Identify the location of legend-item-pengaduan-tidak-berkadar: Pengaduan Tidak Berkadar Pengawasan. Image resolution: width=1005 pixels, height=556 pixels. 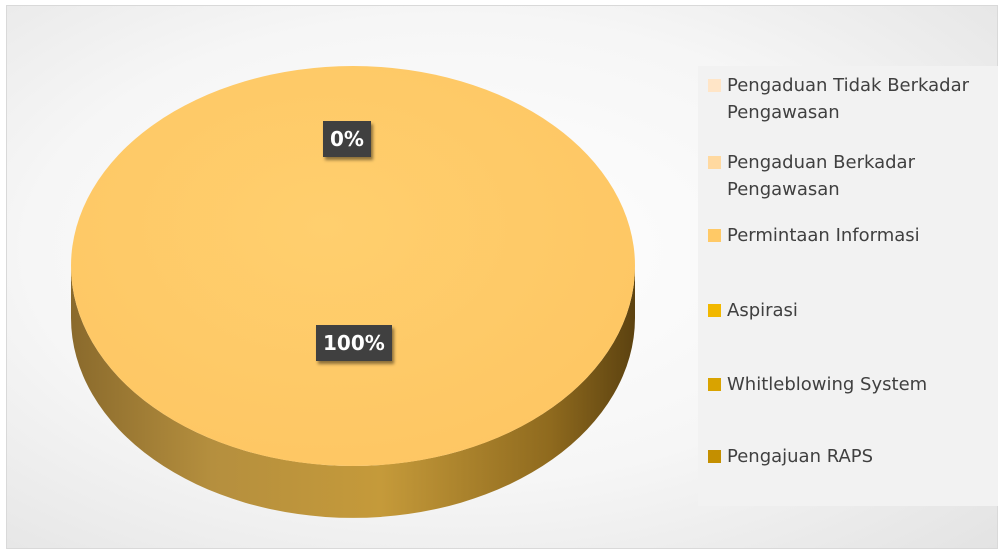
(850, 99).